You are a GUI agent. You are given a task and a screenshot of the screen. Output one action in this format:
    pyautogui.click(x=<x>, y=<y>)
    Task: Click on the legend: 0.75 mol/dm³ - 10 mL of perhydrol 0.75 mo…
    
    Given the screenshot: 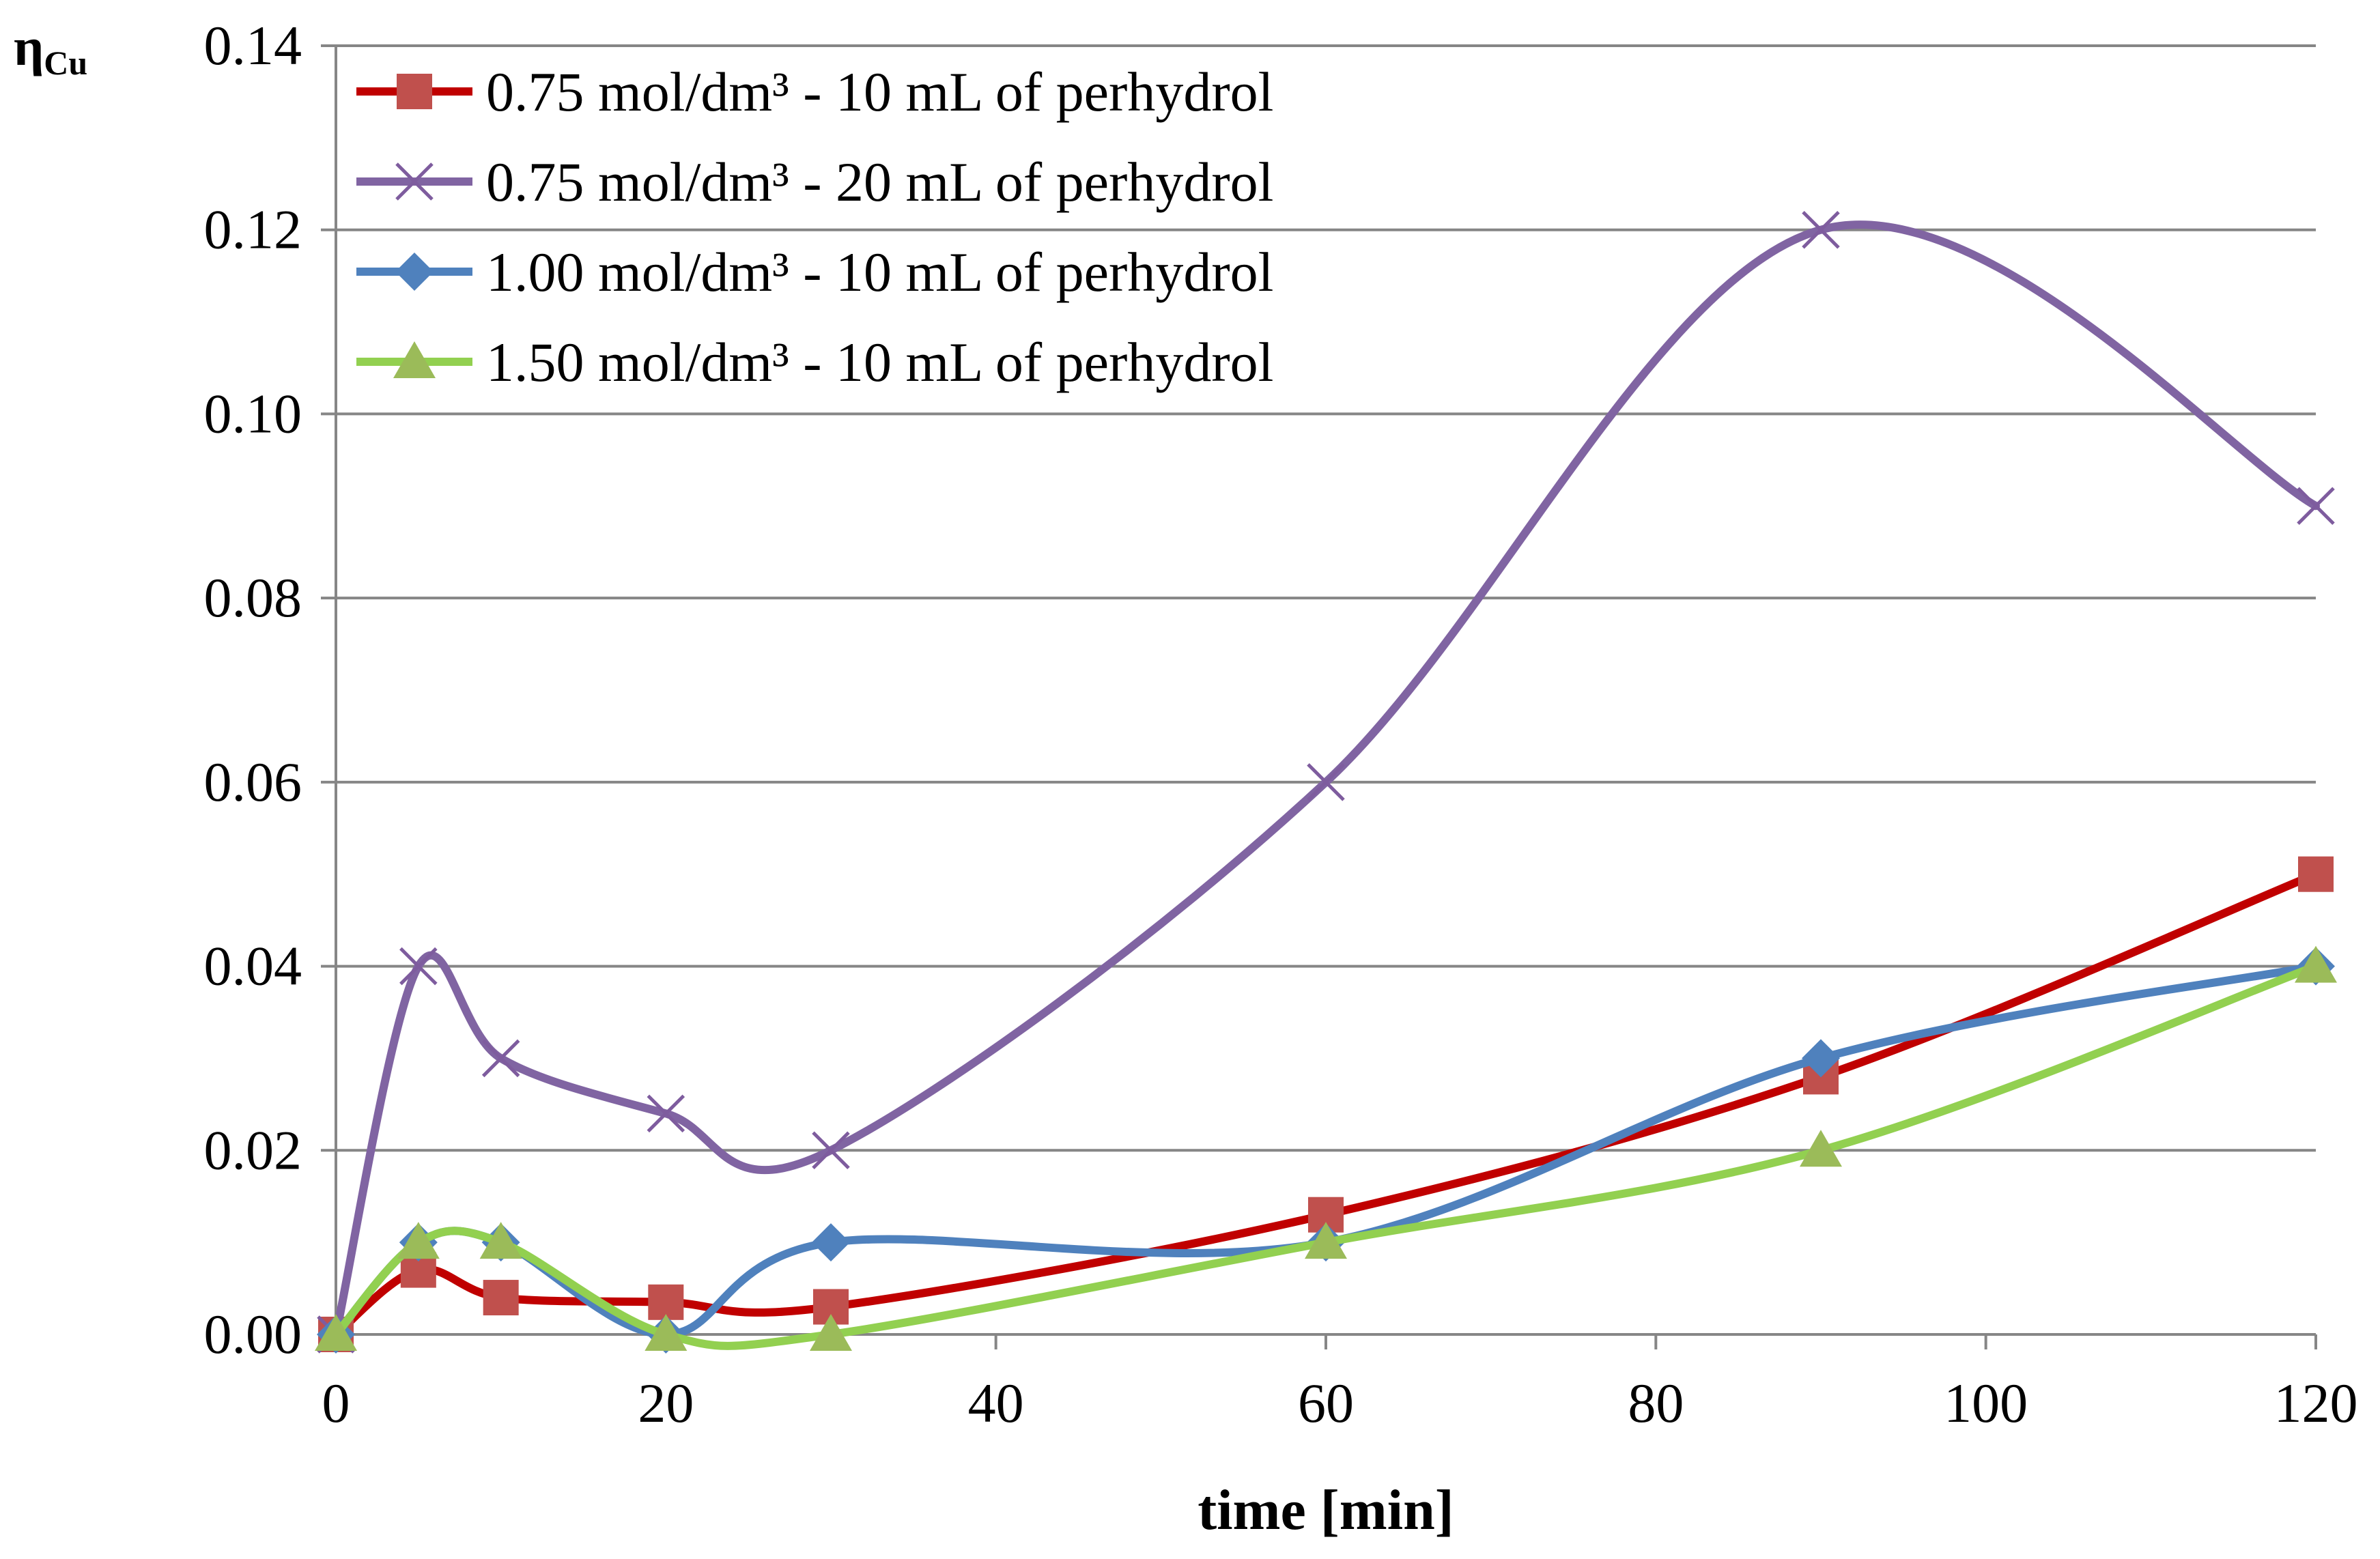 What is the action you would take?
    pyautogui.click(x=815, y=227)
    